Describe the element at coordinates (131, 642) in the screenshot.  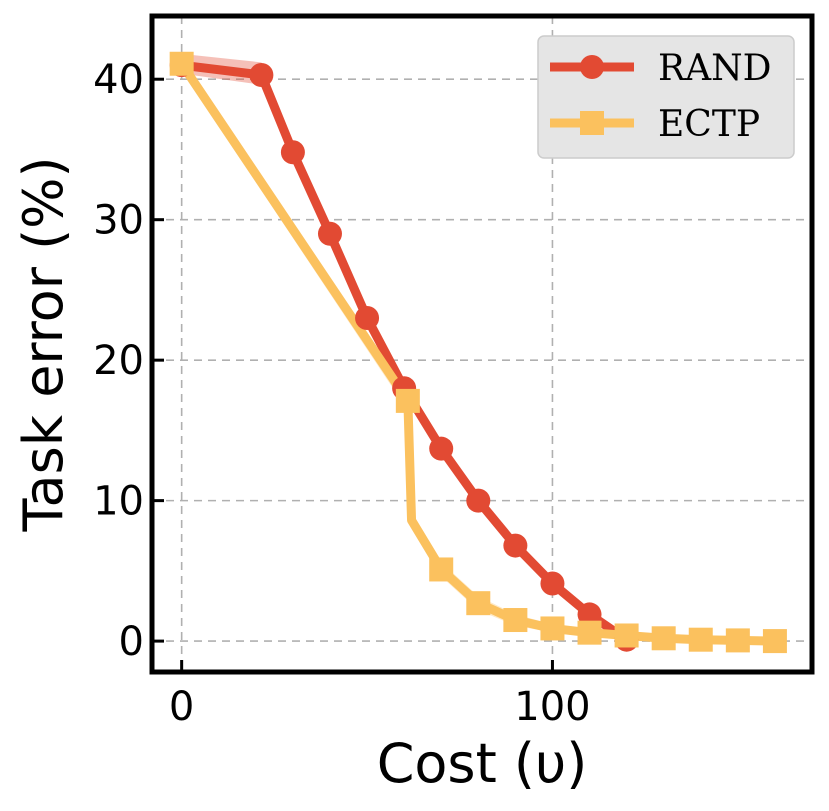
I see `y-tick-label-0: 0` at that location.